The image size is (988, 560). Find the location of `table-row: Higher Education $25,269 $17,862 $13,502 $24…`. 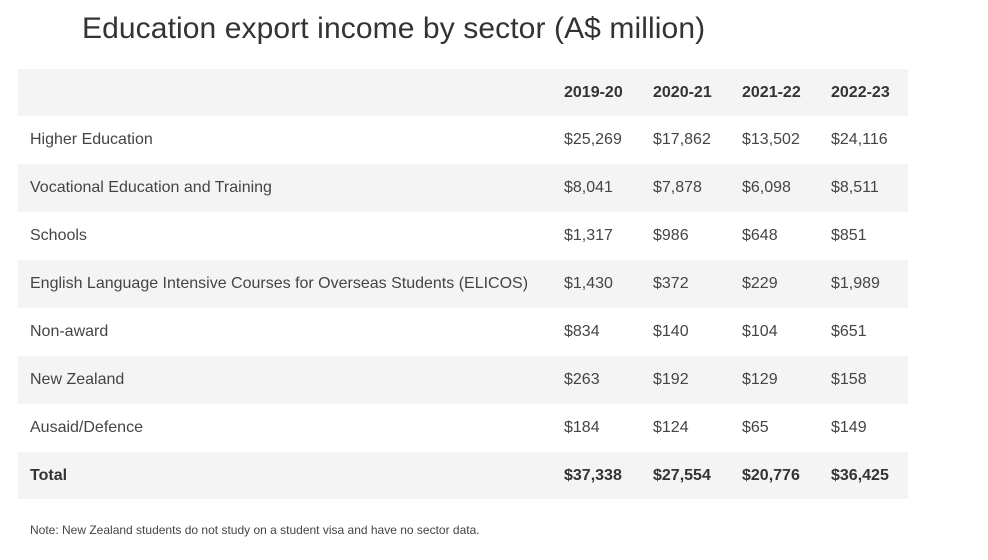

table-row: Higher Education $25,269 $17,862 $13,502 $24… is located at coordinates (463, 140).